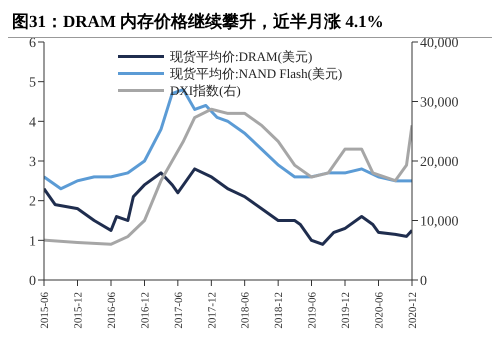 The width and height of the screenshot is (500, 362). I want to click on y-tick-label: 2, so click(32, 202).